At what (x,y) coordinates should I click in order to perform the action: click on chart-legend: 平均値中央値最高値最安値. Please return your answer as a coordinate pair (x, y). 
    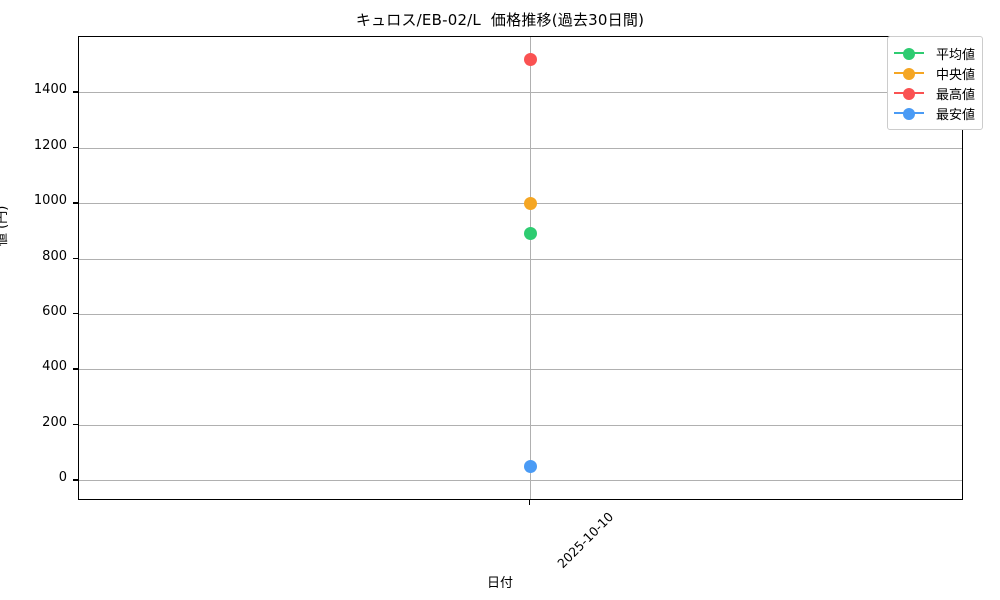
    Looking at the image, I should click on (935, 83).